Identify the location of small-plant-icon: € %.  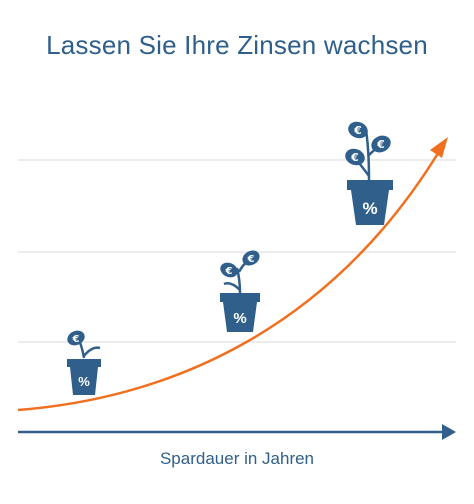
(84, 362).